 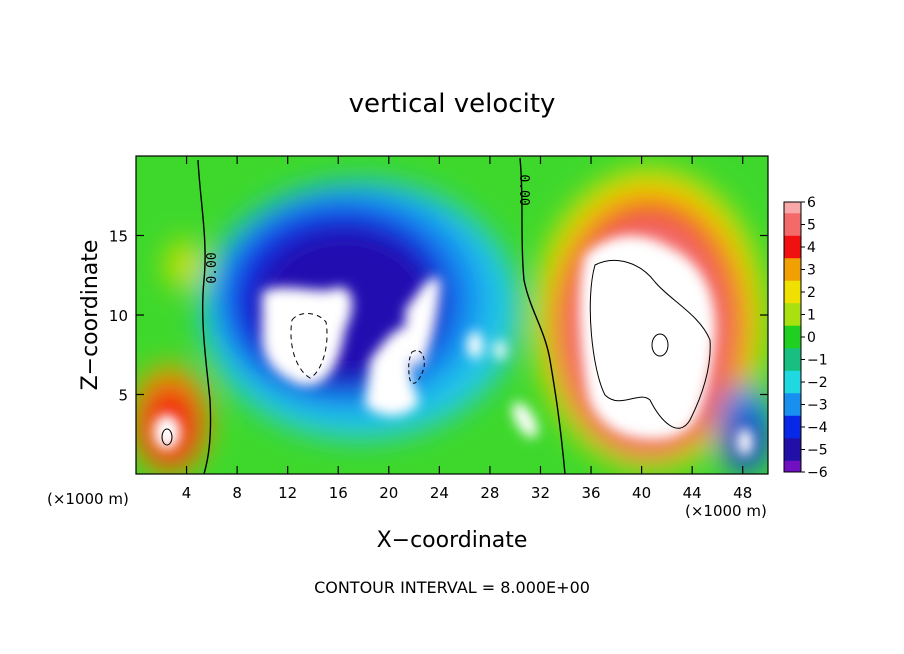 What do you see at coordinates (811, 248) in the screenshot?
I see `colorbar-tick-label: 4` at bounding box center [811, 248].